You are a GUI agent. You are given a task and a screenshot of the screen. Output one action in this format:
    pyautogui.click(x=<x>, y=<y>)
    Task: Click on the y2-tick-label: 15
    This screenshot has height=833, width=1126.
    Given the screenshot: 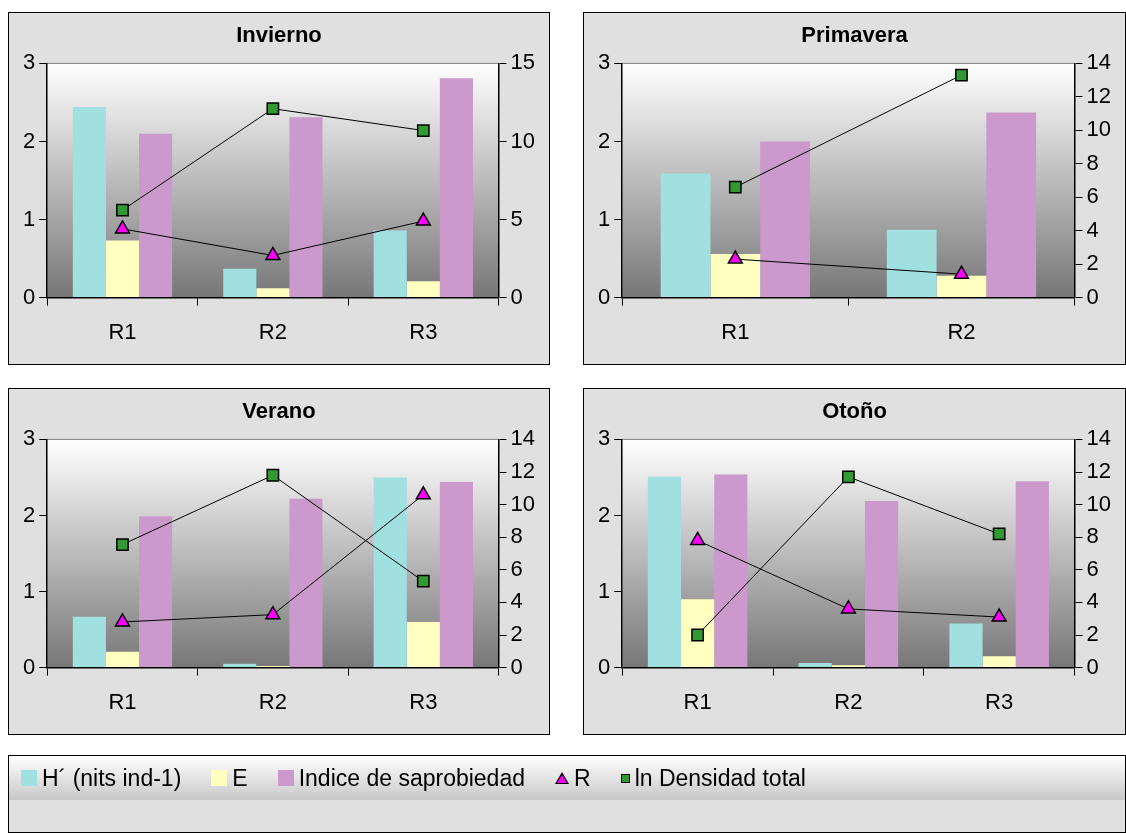 What is the action you would take?
    pyautogui.click(x=523, y=62)
    